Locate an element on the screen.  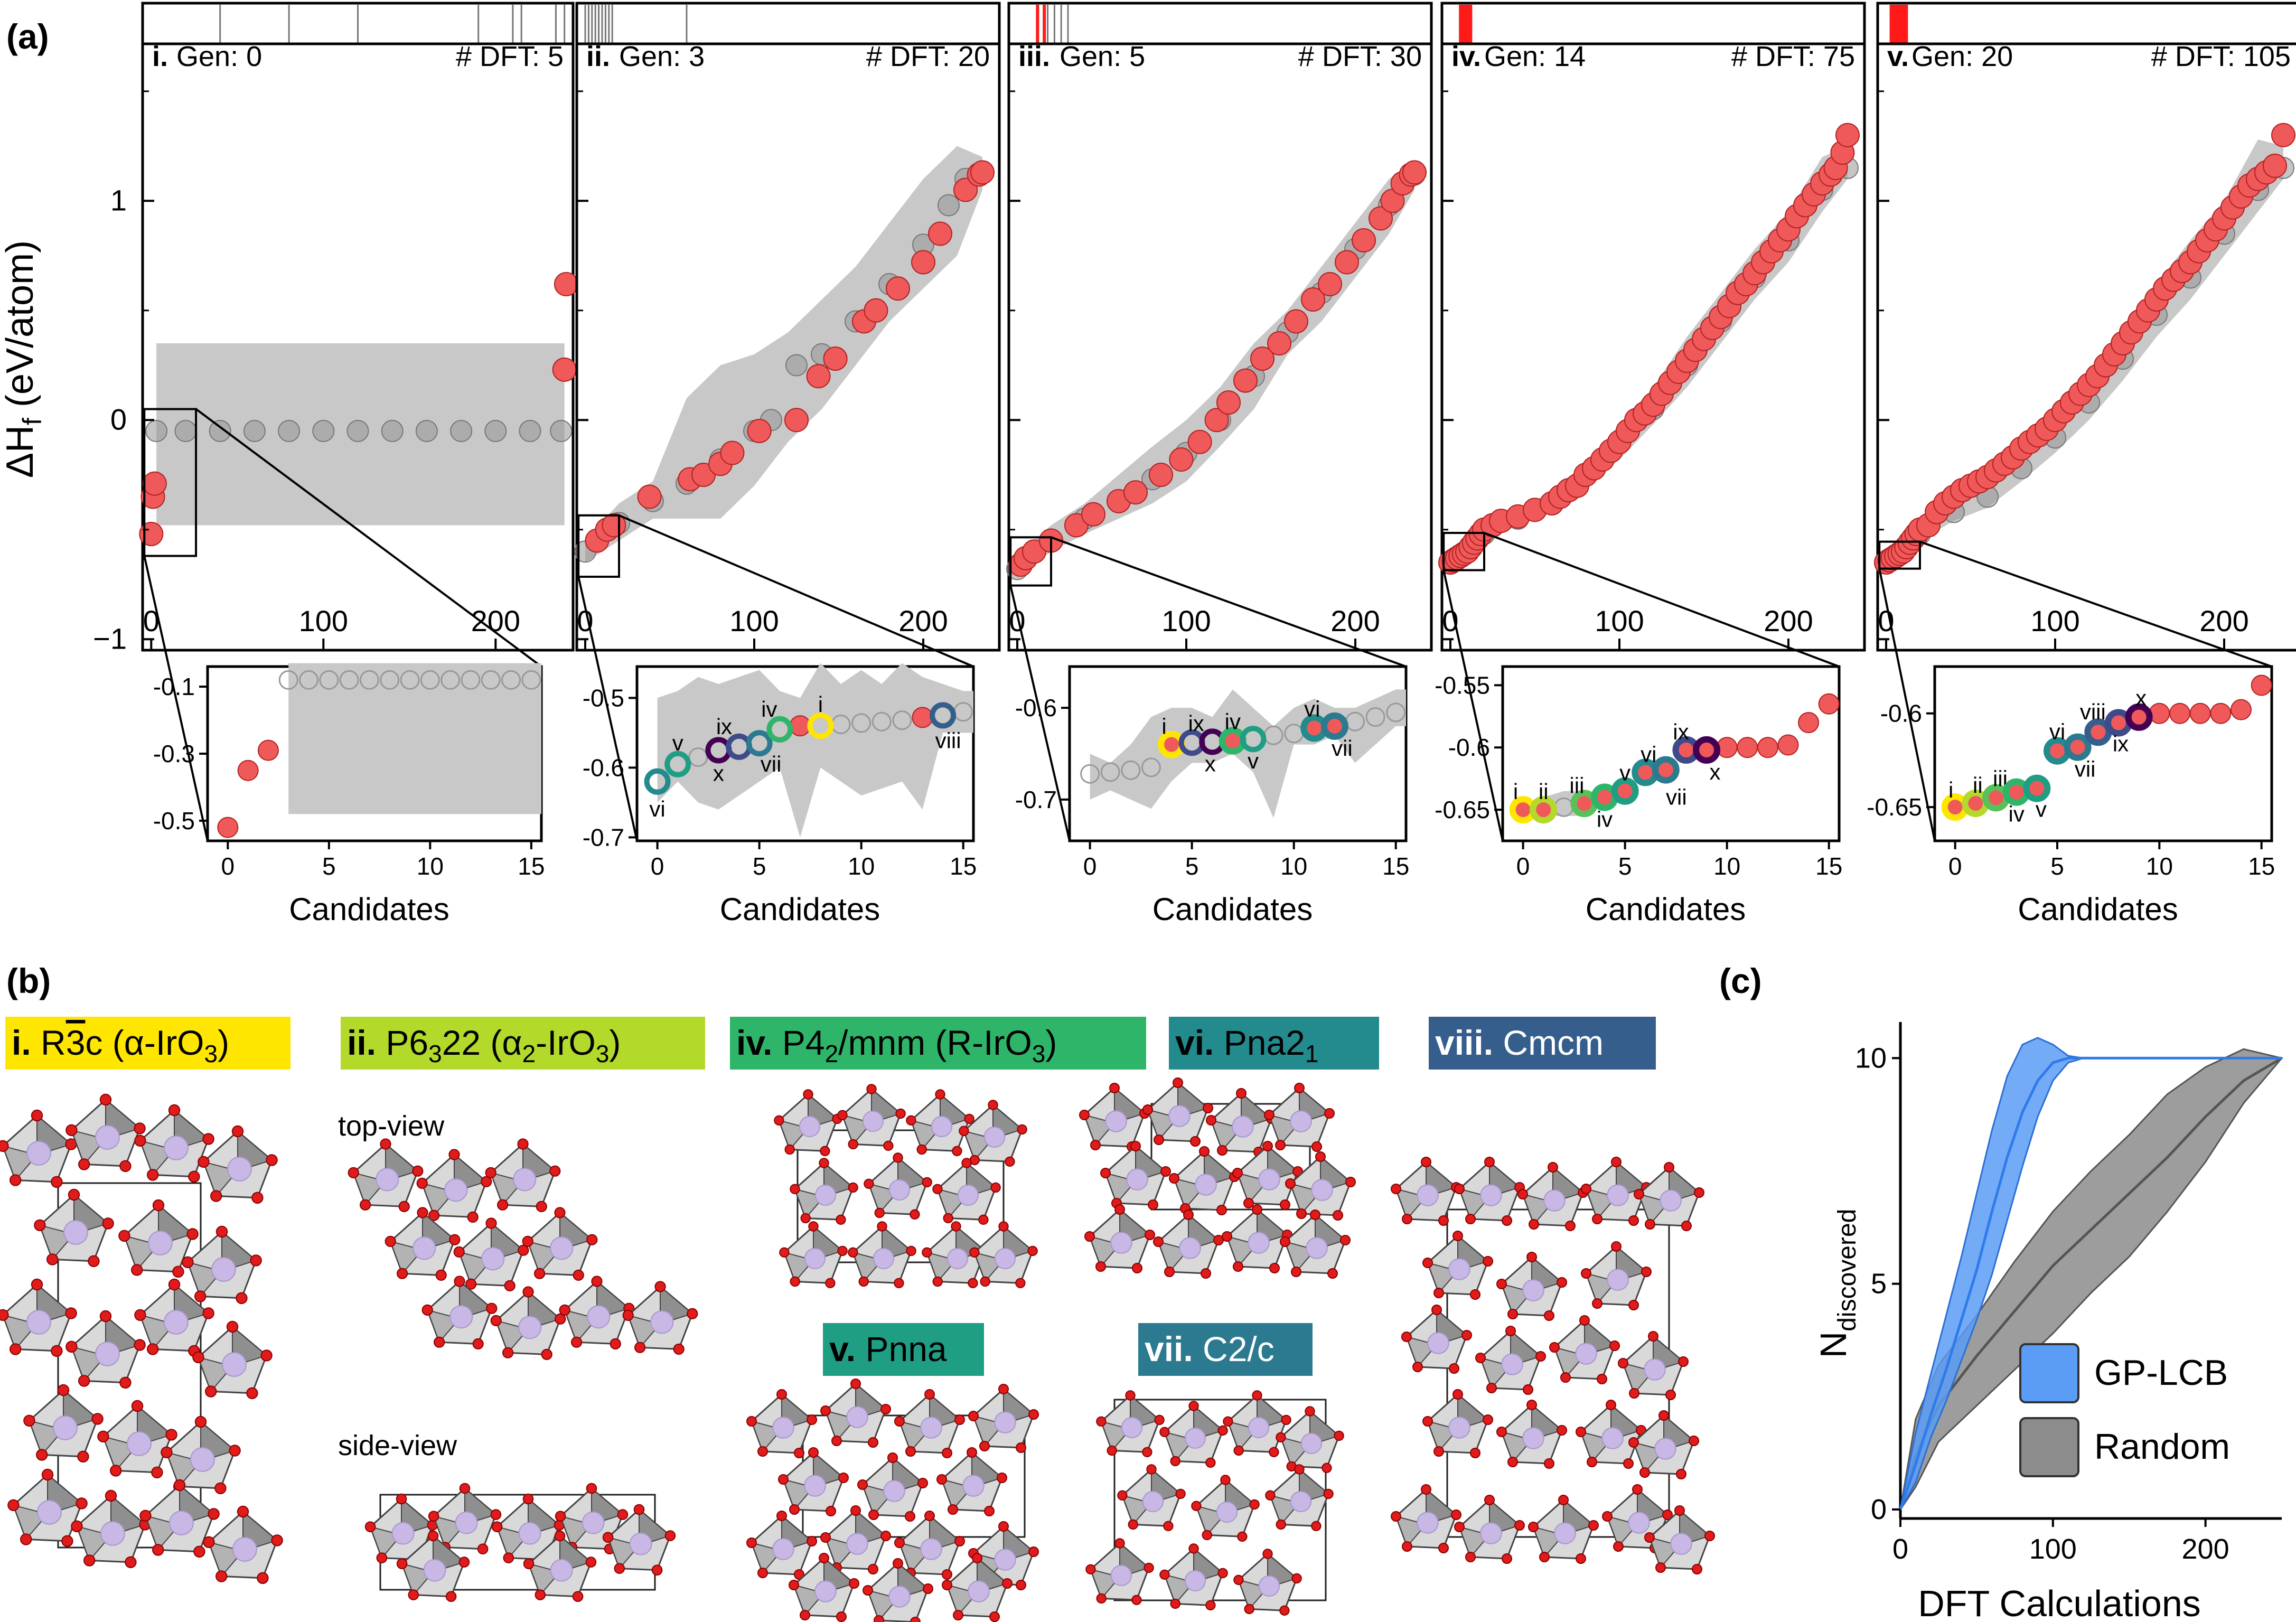
panel-dft-count: # DFT: 5 is located at coordinates (510, 56).